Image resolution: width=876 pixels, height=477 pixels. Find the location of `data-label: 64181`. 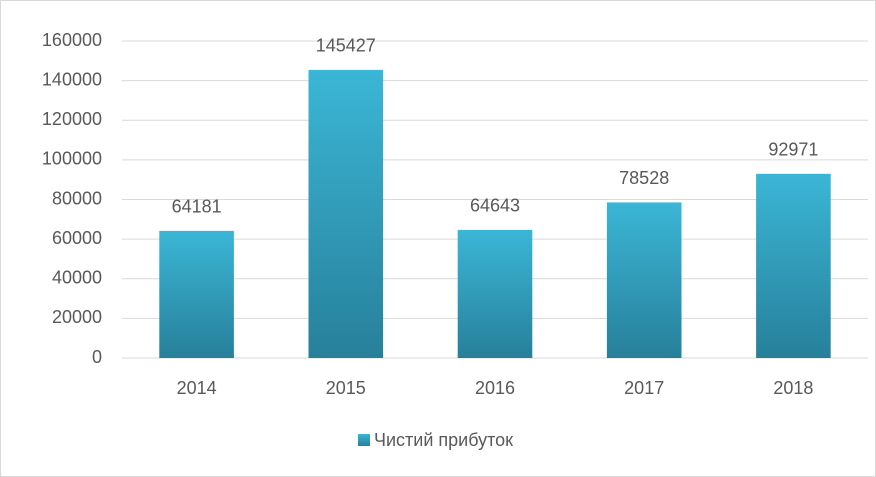

data-label: 64181 is located at coordinates (197, 207).